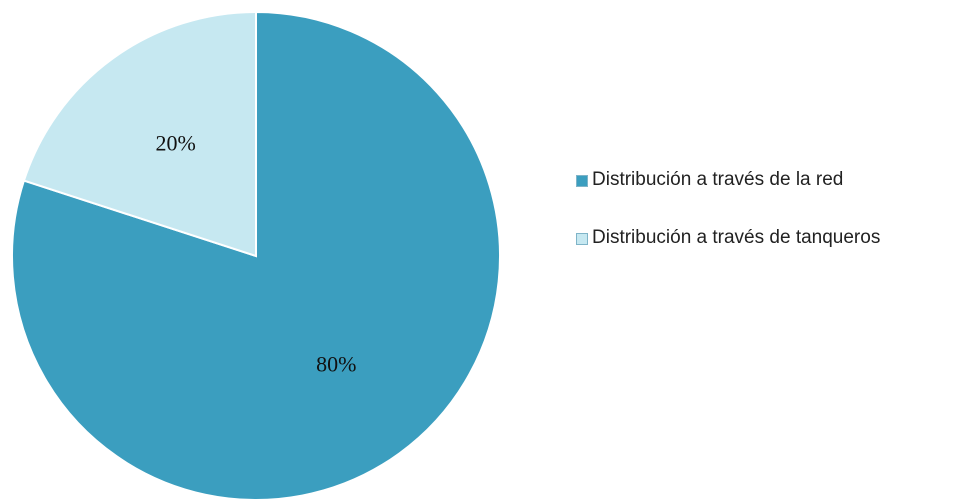  Describe the element at coordinates (736, 237) in the screenshot. I see `legend-label: Distribución a través de tanqueros` at that location.